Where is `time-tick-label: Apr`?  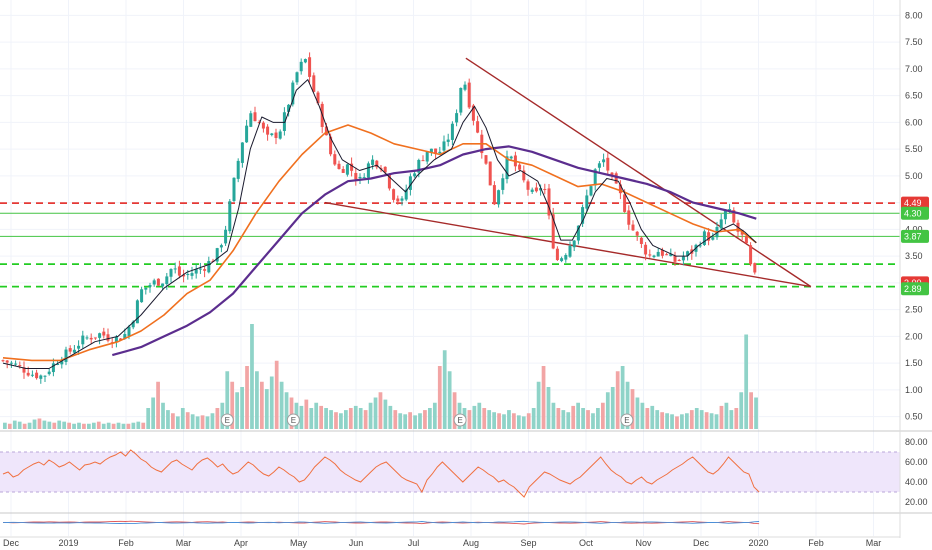 time-tick-label: Apr is located at coordinates (241, 543).